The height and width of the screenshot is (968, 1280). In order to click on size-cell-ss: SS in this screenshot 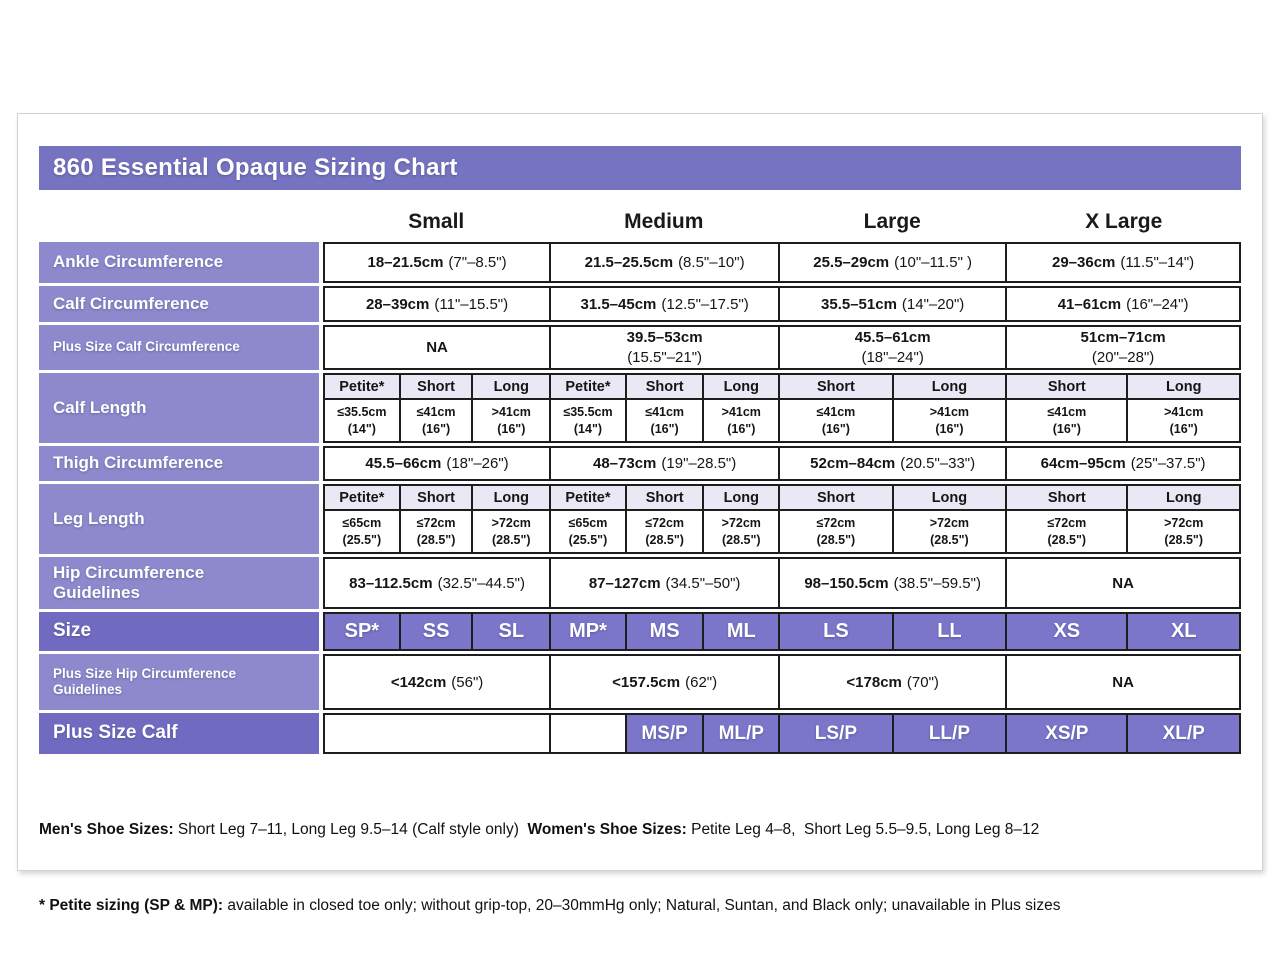, I will do `click(436, 631)`.